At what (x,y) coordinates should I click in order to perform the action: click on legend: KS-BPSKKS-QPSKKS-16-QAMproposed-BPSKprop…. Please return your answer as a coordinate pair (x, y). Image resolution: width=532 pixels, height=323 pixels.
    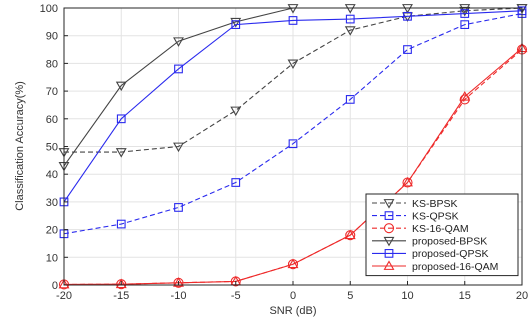
    Looking at the image, I should click on (442, 235).